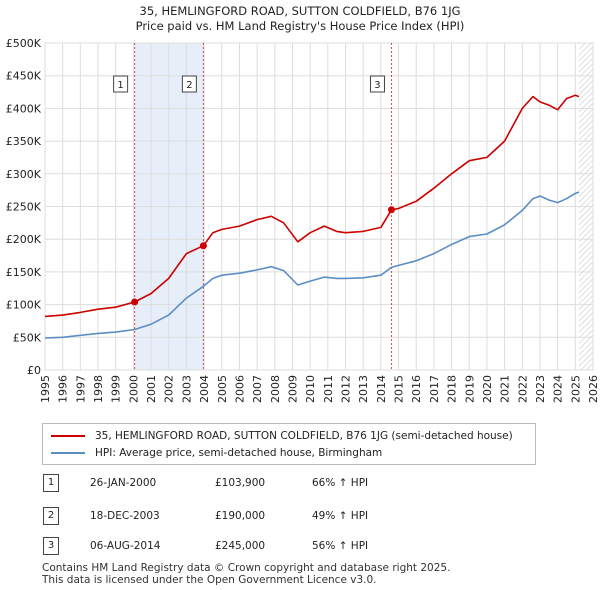 The height and width of the screenshot is (590, 600). What do you see at coordinates (240, 483) in the screenshot?
I see `sale-price: £103,900` at bounding box center [240, 483].